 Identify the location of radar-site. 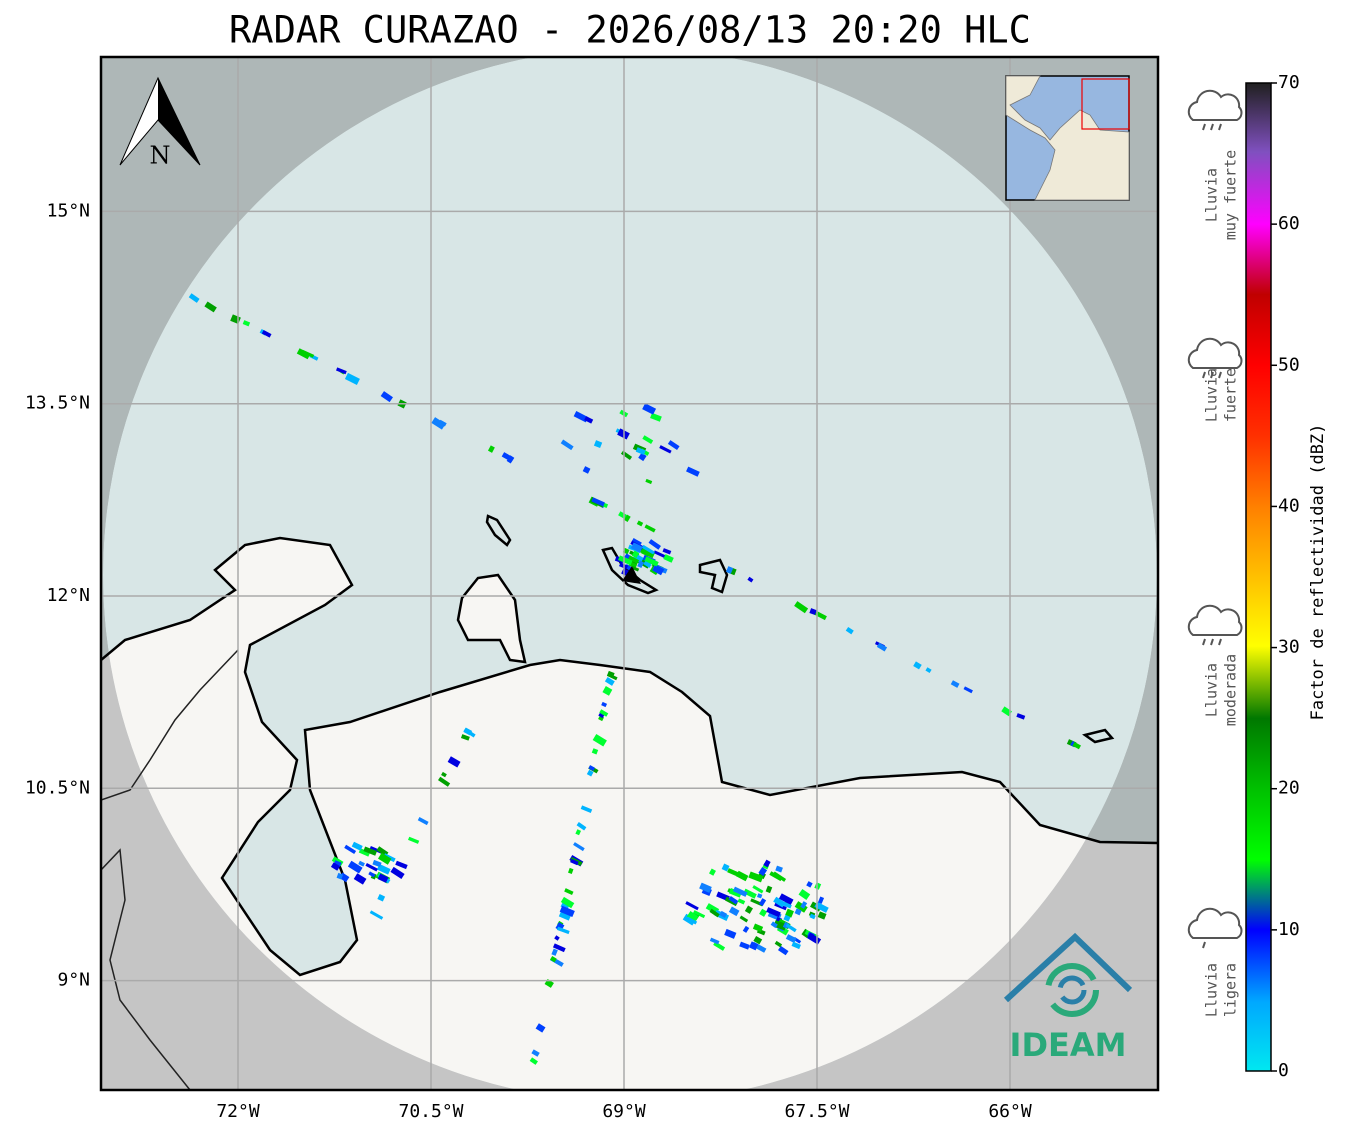
(631, 575).